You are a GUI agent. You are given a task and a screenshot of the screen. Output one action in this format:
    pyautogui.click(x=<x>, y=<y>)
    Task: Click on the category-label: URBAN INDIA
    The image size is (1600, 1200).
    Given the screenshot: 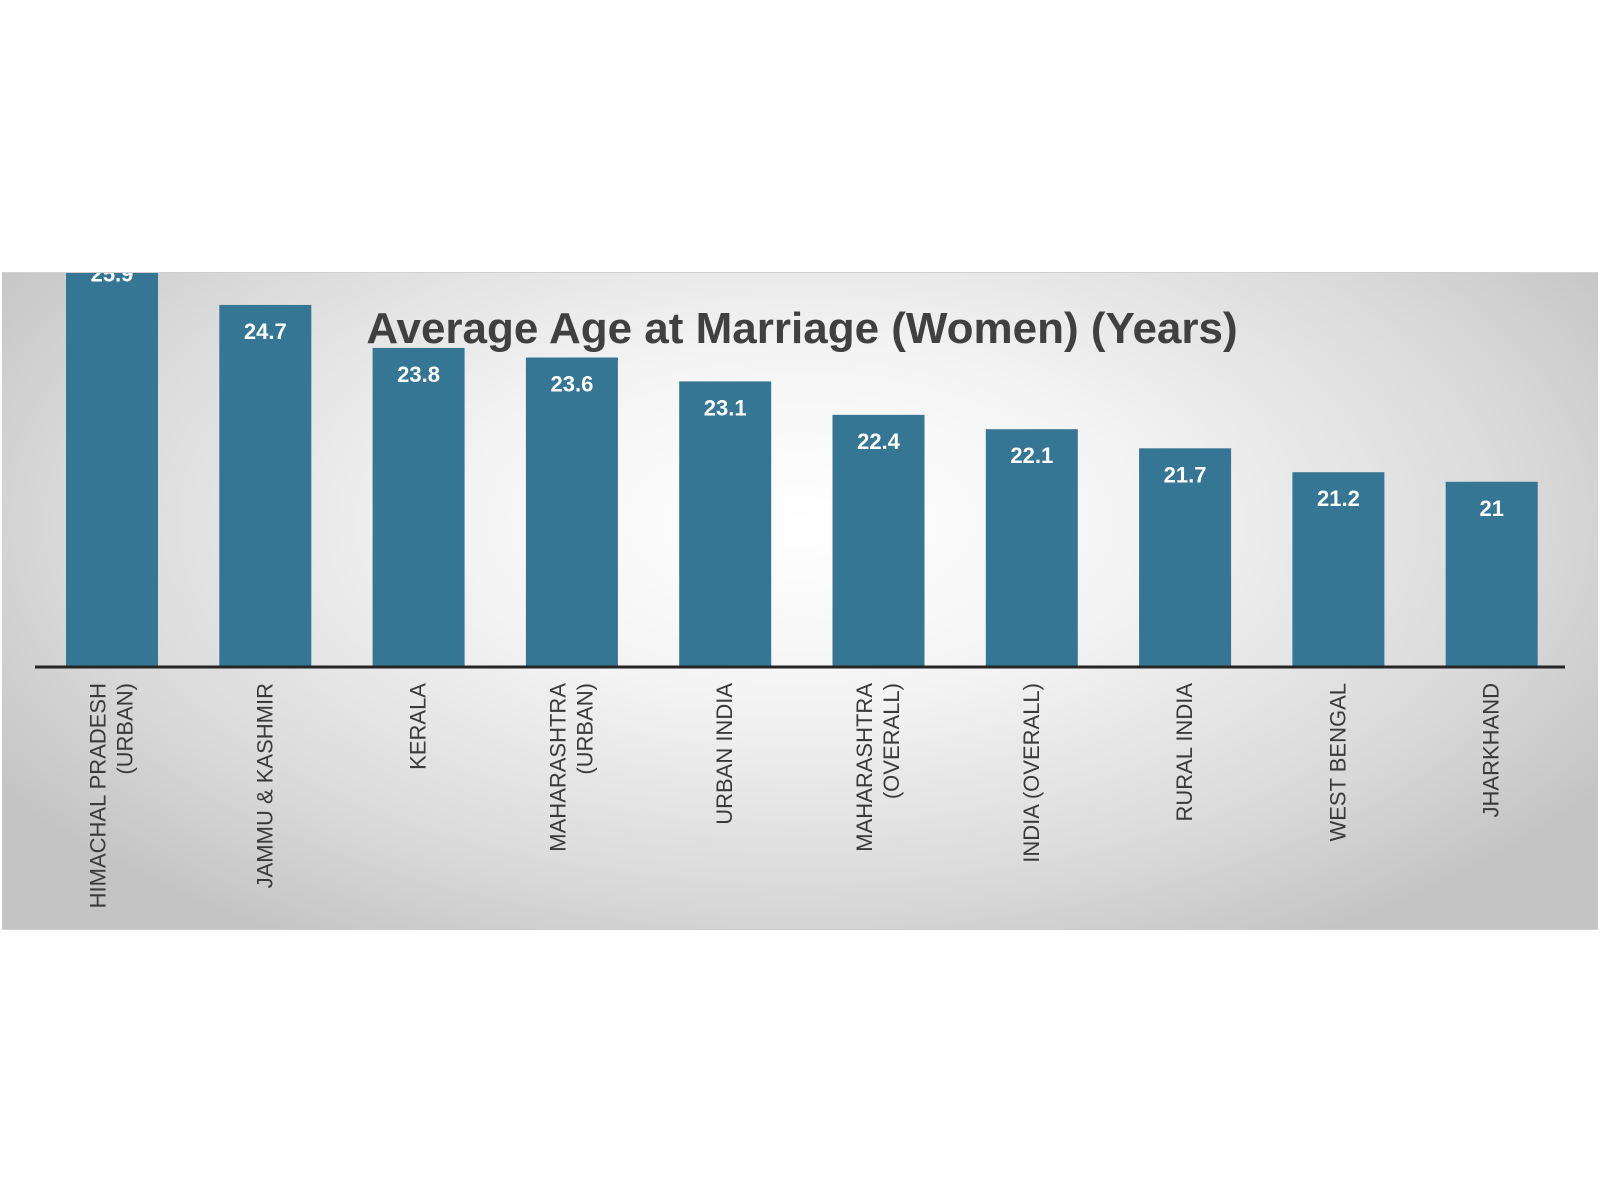 What is the action you would take?
    pyautogui.click(x=724, y=754)
    